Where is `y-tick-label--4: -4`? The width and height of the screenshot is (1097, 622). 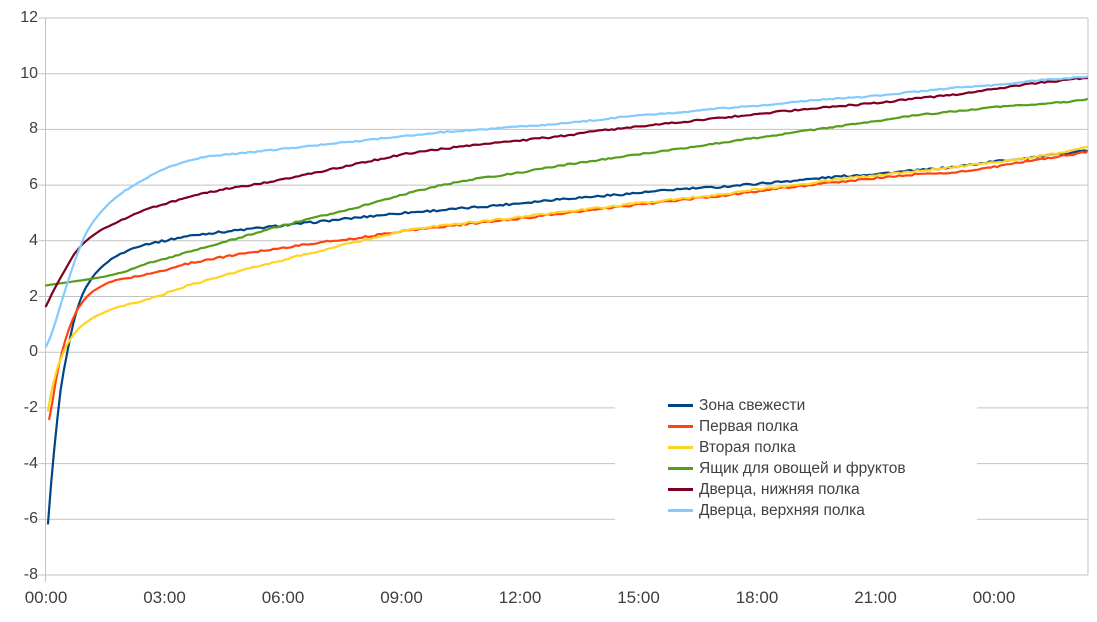
y-tick-label--4: -4 is located at coordinates (30, 463).